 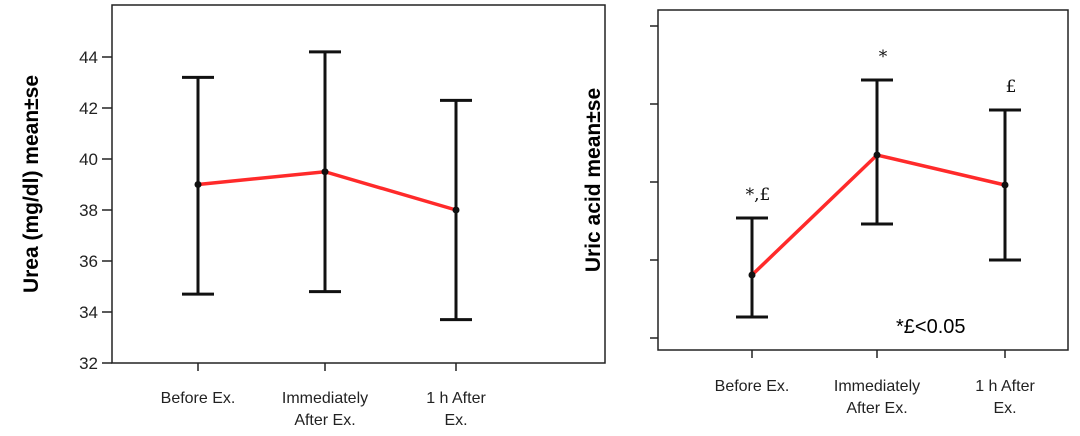 What do you see at coordinates (758, 195) in the screenshot?
I see `significance-marker: *,£` at bounding box center [758, 195].